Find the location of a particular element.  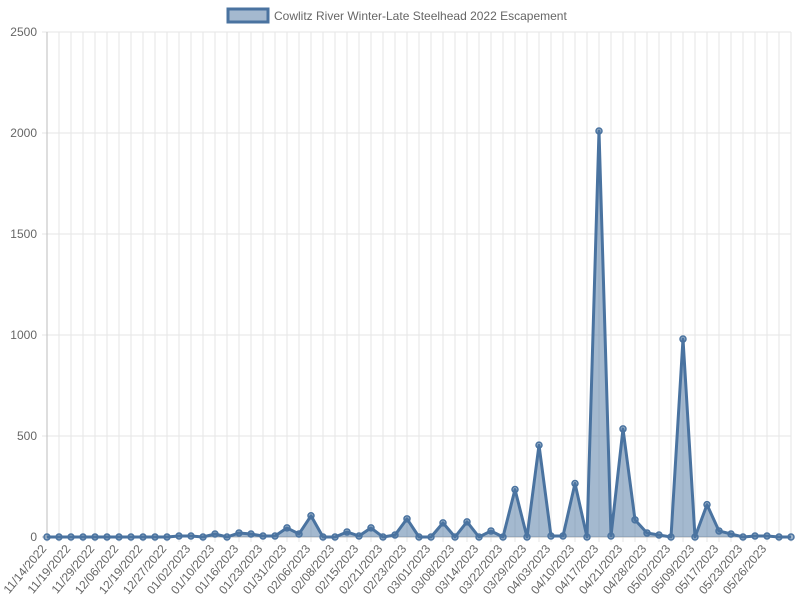

y-tick-label: 2000 is located at coordinates (23, 133).